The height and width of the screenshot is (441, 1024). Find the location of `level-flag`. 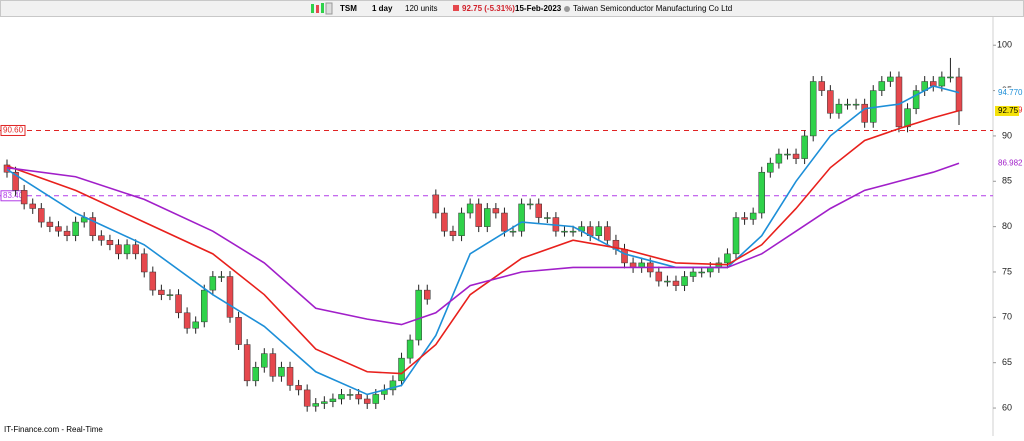

level-flag is located at coordinates (13, 130).